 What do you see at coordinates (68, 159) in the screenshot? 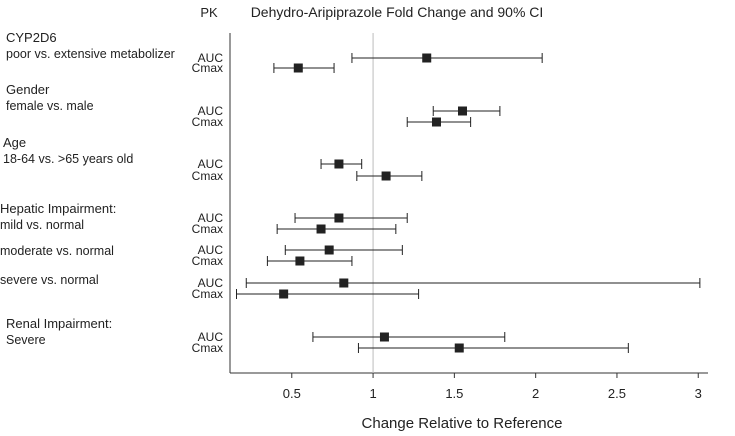
I see `group-sublabel: 18-64 vs. >65 years old` at bounding box center [68, 159].